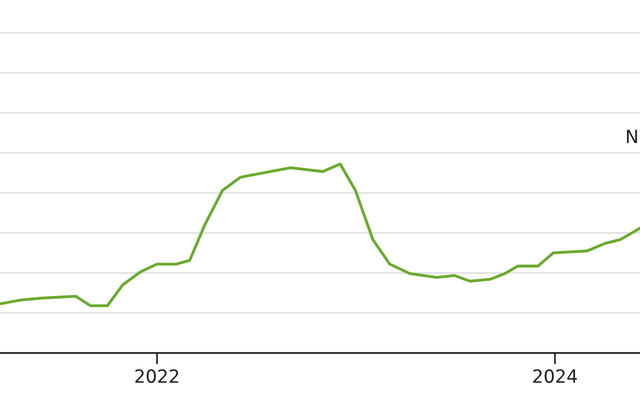 The height and width of the screenshot is (400, 640). Describe the element at coordinates (555, 376) in the screenshot. I see `x-tick-label: 2024` at that location.